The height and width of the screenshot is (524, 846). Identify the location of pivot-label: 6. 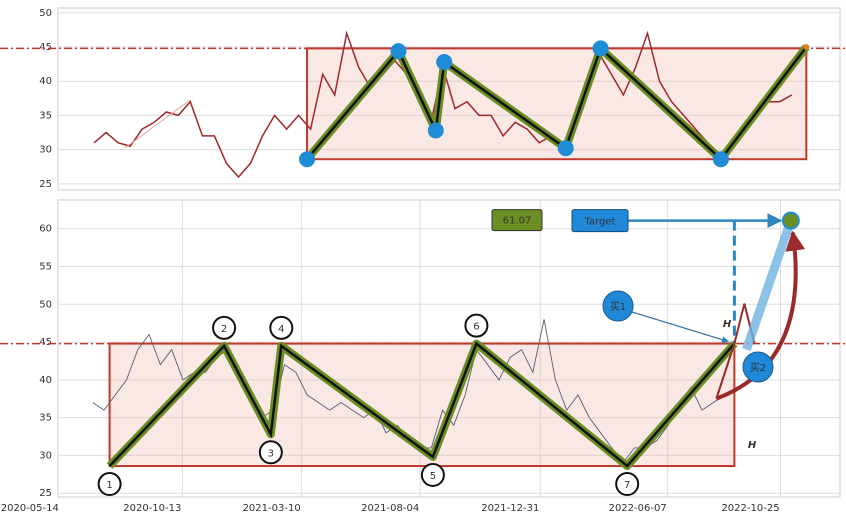
(476, 327).